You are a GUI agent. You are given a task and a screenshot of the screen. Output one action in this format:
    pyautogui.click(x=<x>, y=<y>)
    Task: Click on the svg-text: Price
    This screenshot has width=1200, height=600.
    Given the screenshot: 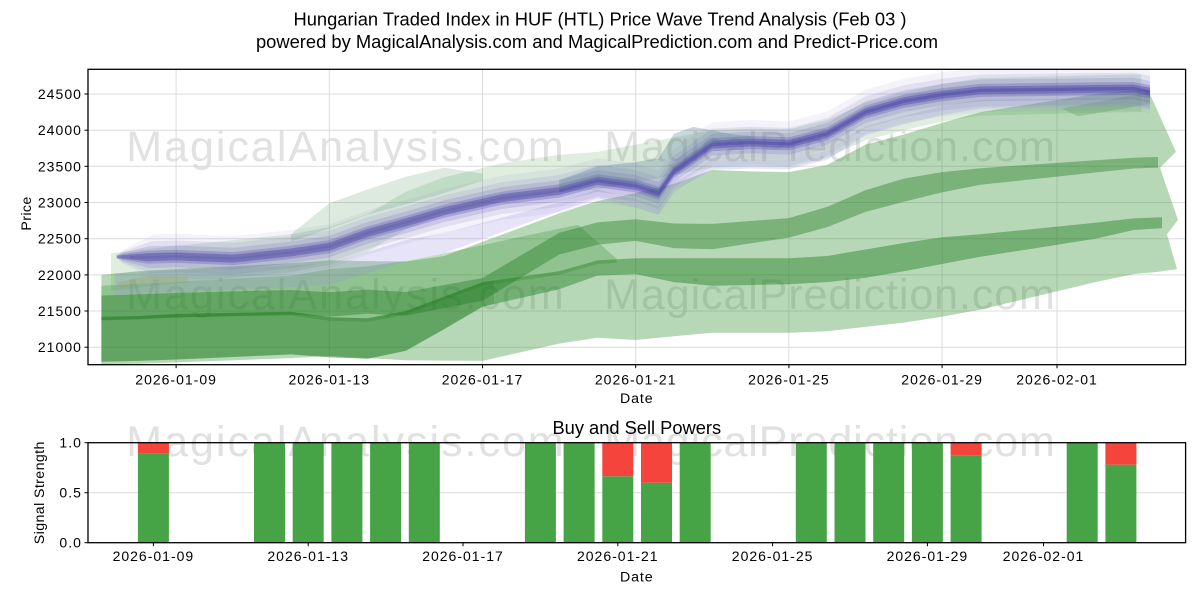 What is the action you would take?
    pyautogui.click(x=27, y=213)
    